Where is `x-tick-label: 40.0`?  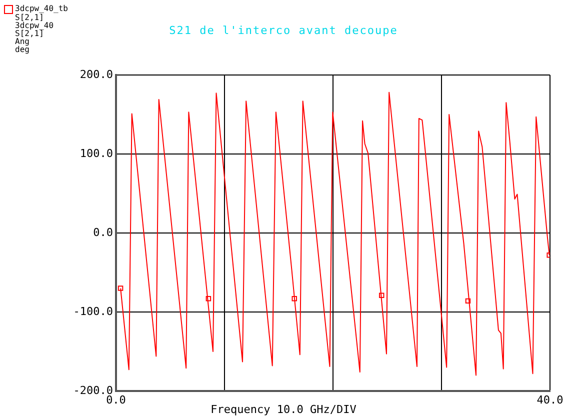 x-tick-label: 40.0 is located at coordinates (550, 399).